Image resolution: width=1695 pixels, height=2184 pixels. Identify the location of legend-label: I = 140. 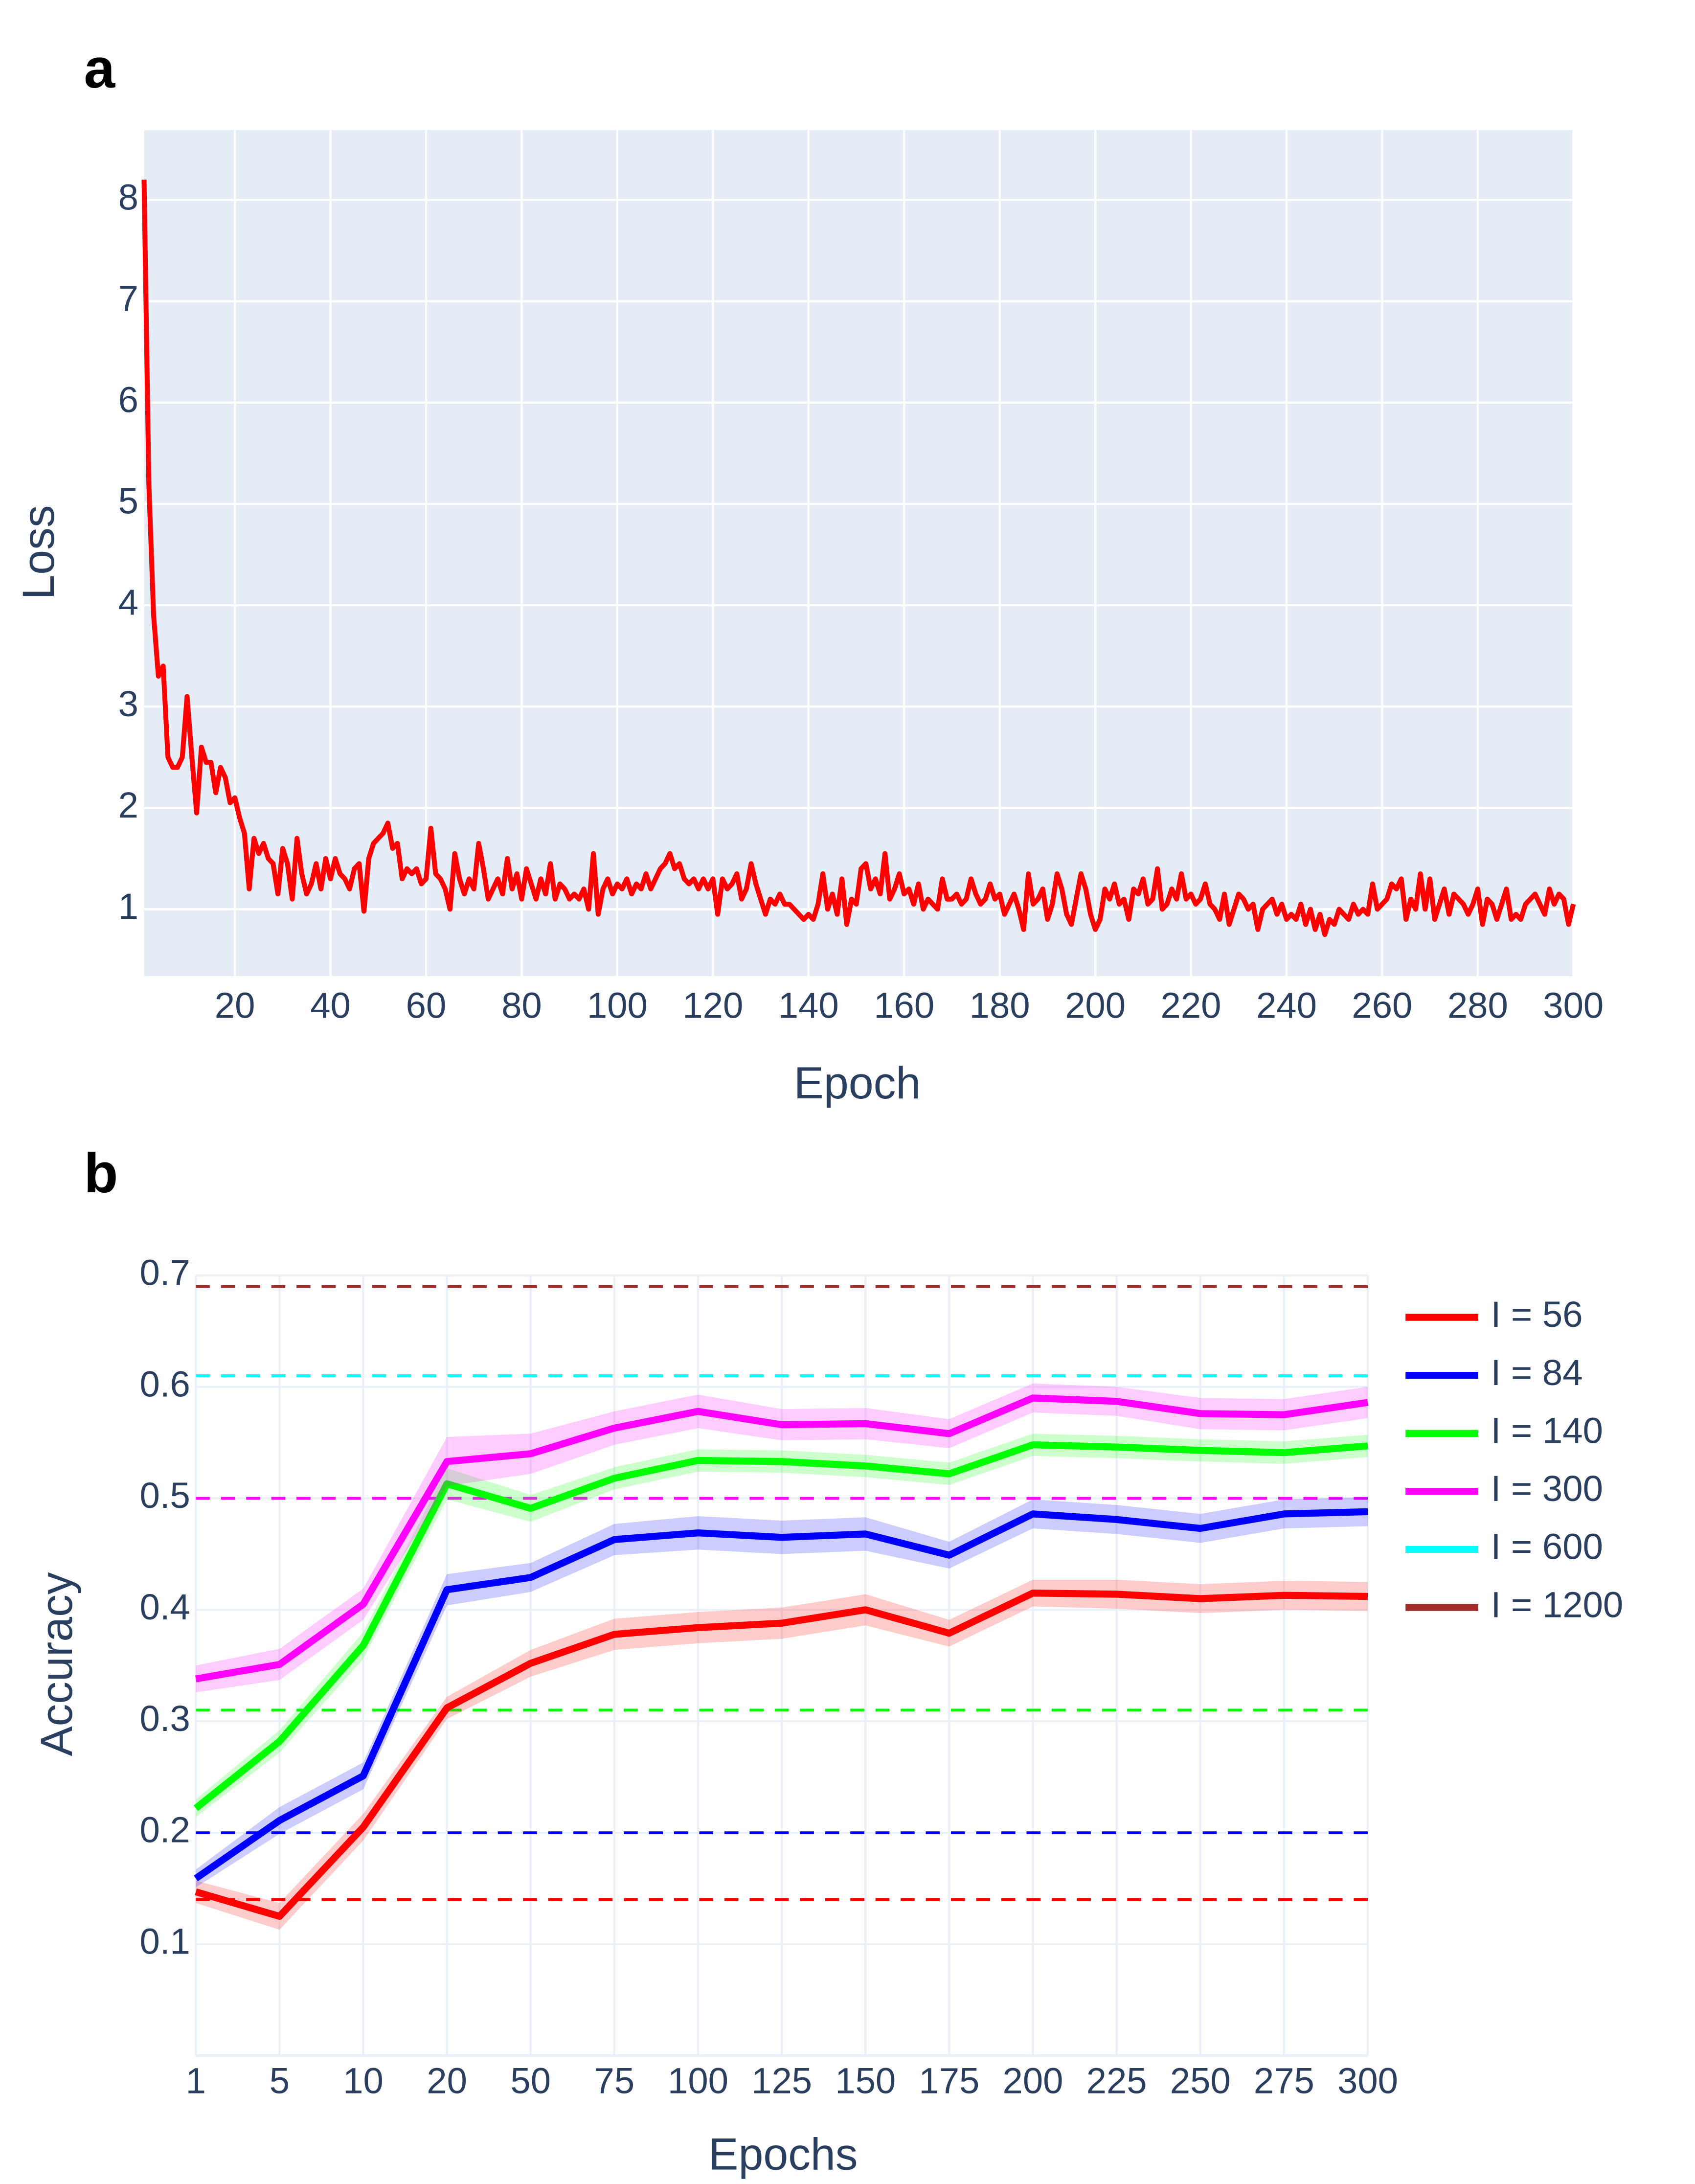
(1547, 1430).